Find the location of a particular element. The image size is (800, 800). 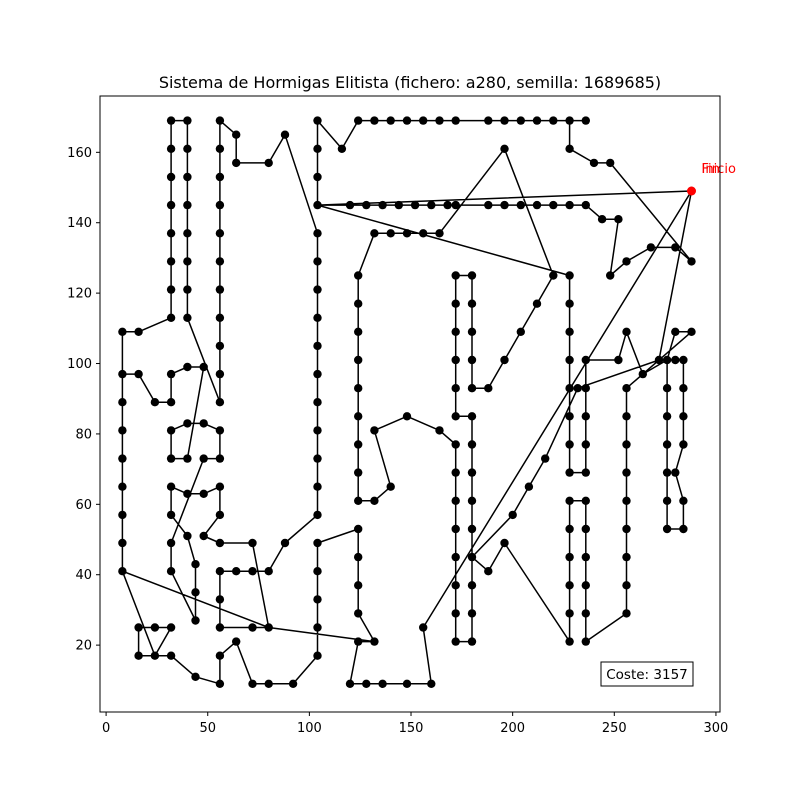

start-label: Inicio is located at coordinates (719, 169).